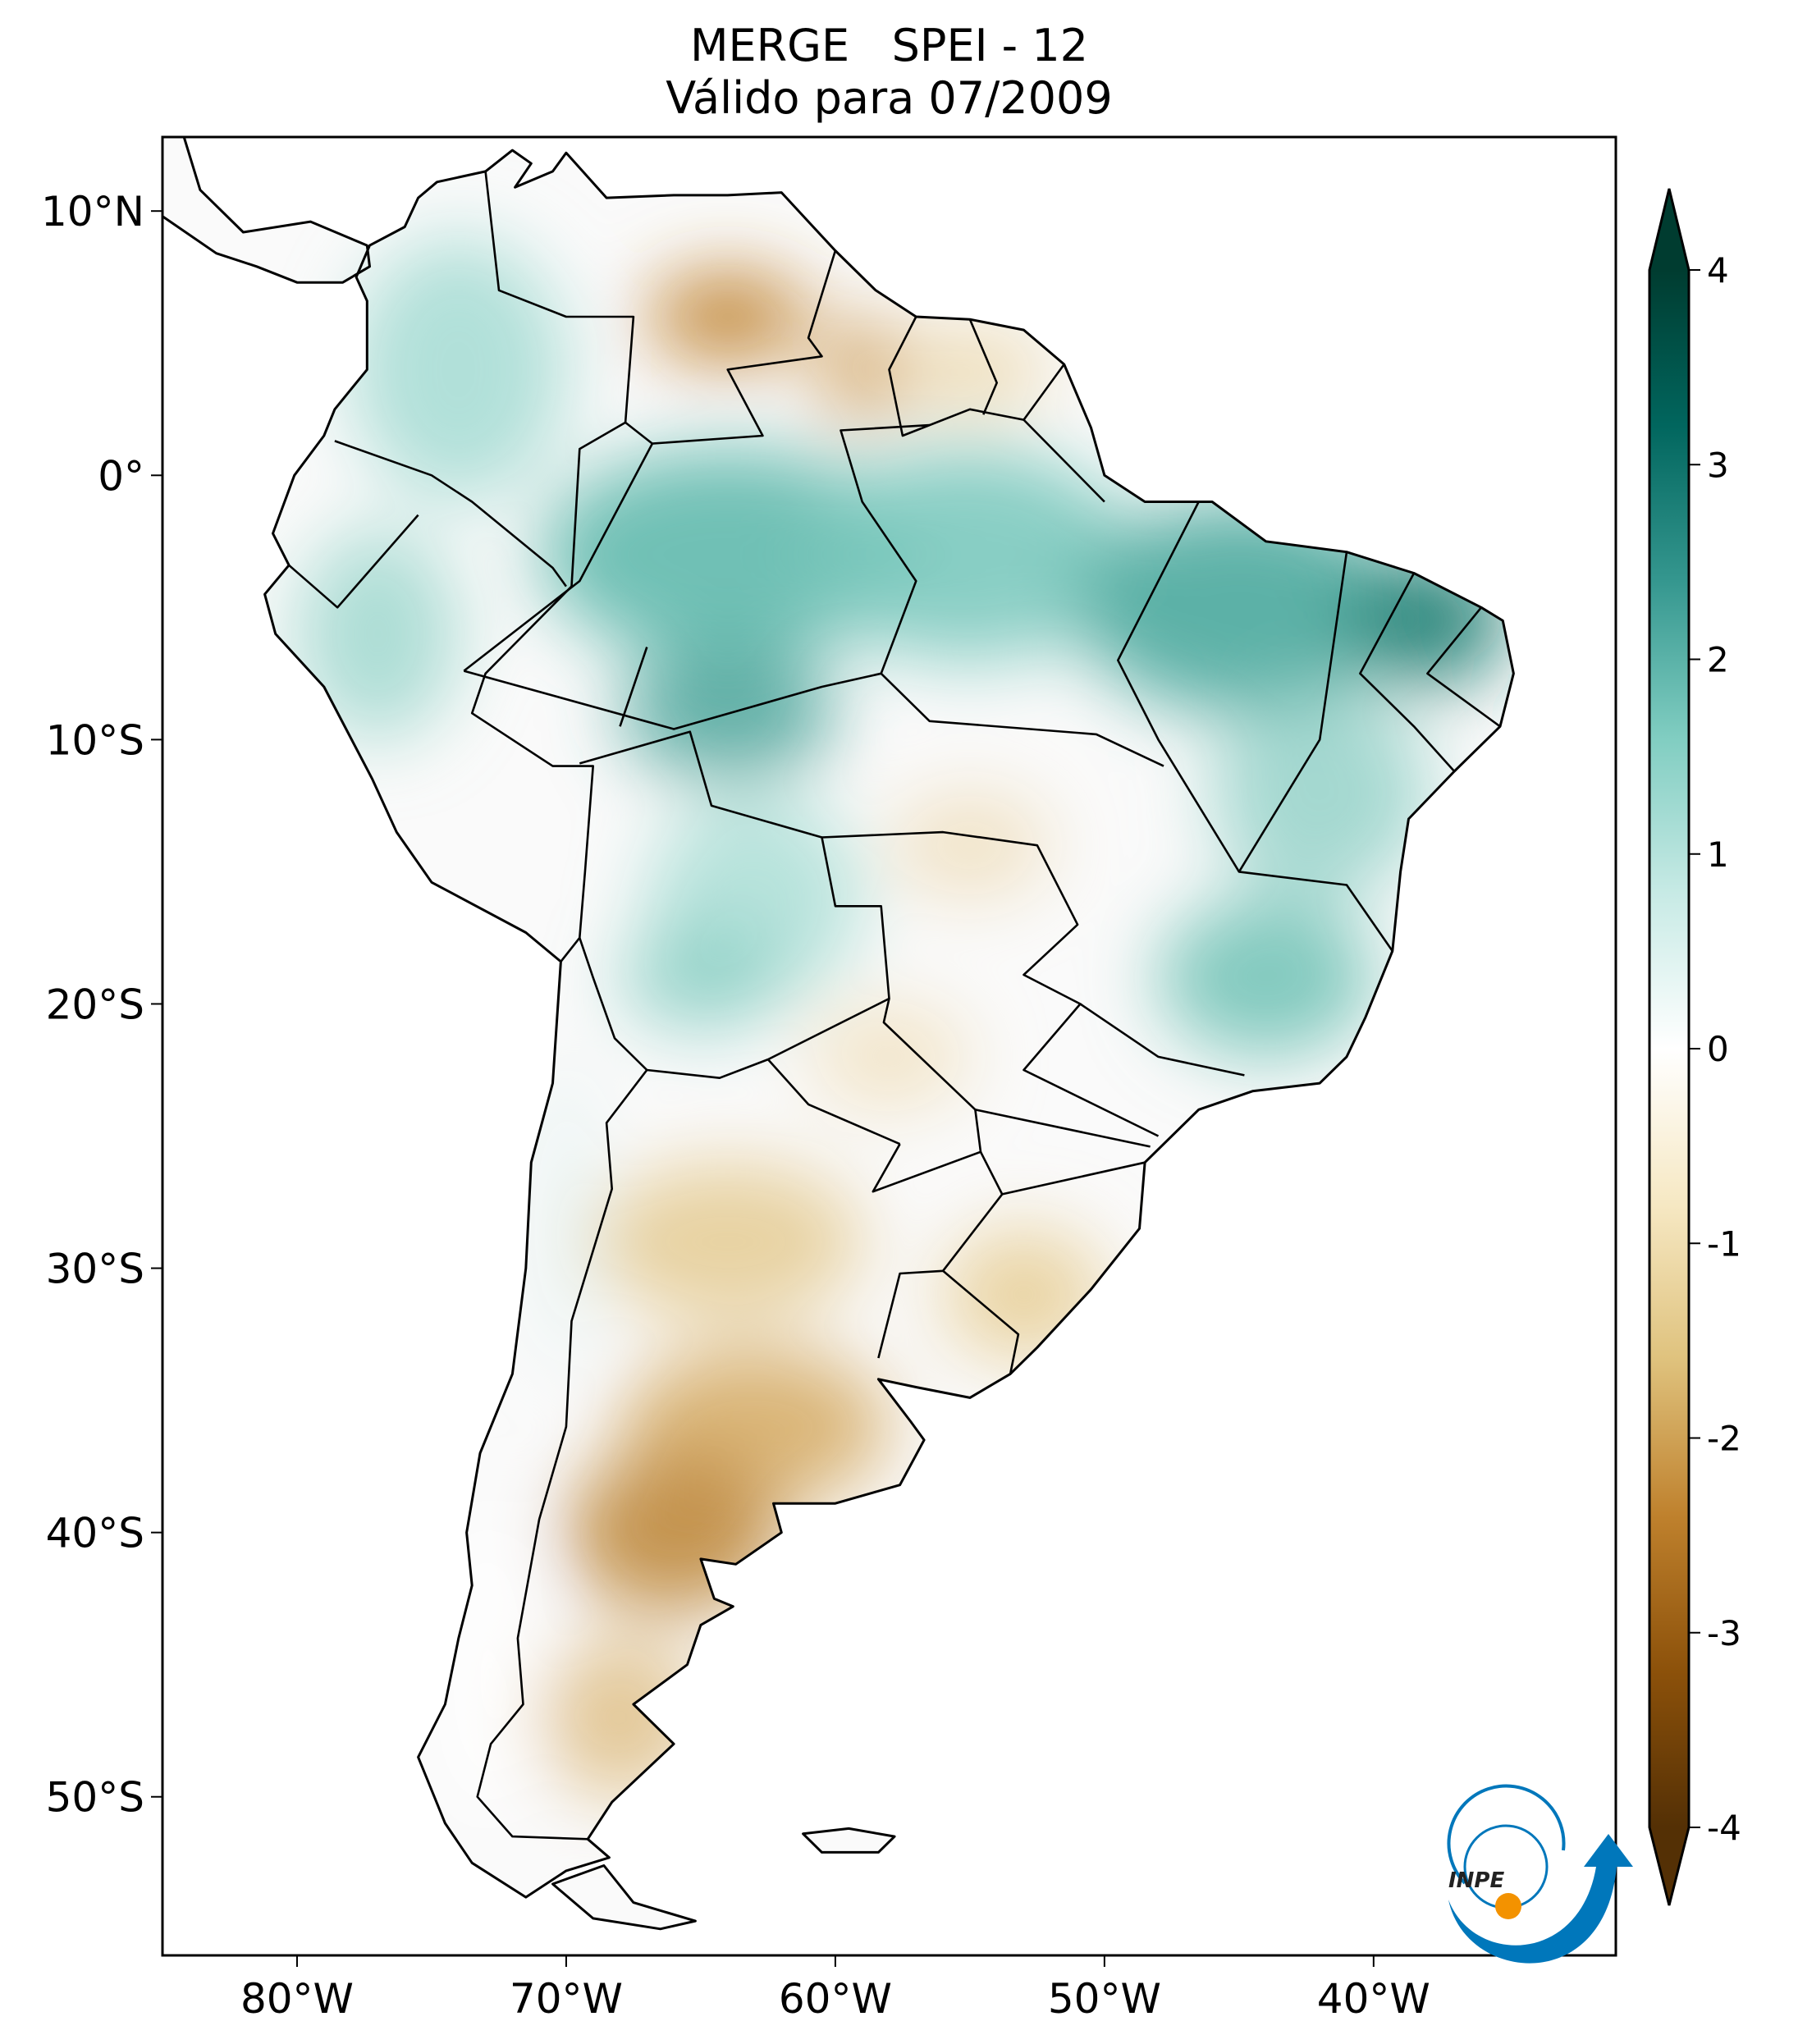  Describe the element at coordinates (95, 740) in the screenshot. I see `y-tick-label: 10°S` at that location.